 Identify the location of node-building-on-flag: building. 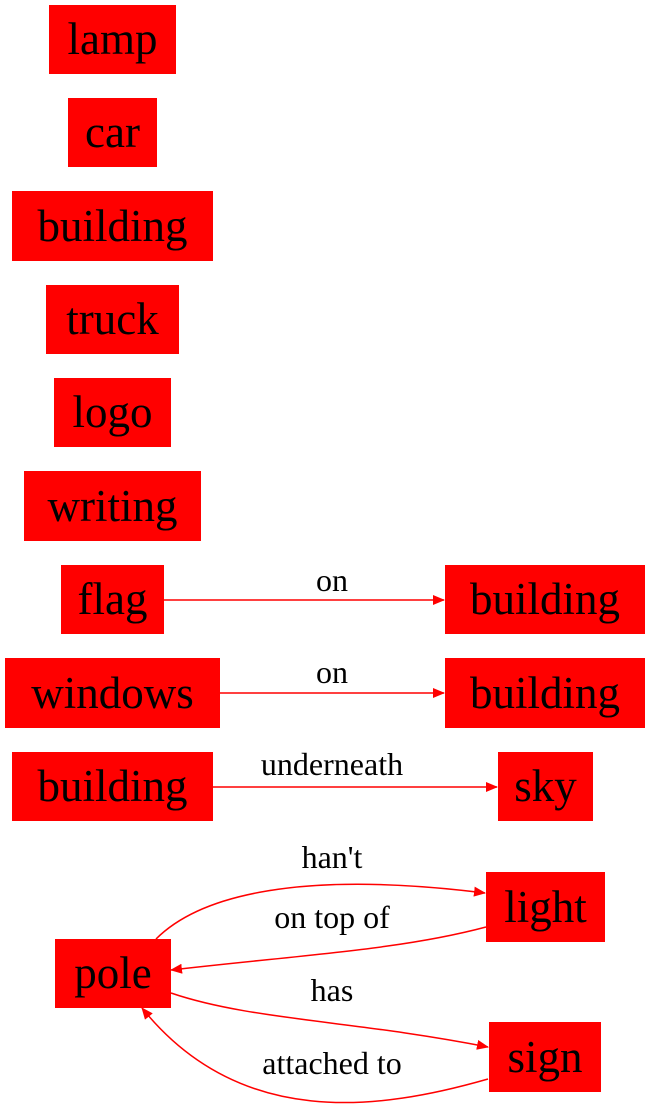
(545, 599).